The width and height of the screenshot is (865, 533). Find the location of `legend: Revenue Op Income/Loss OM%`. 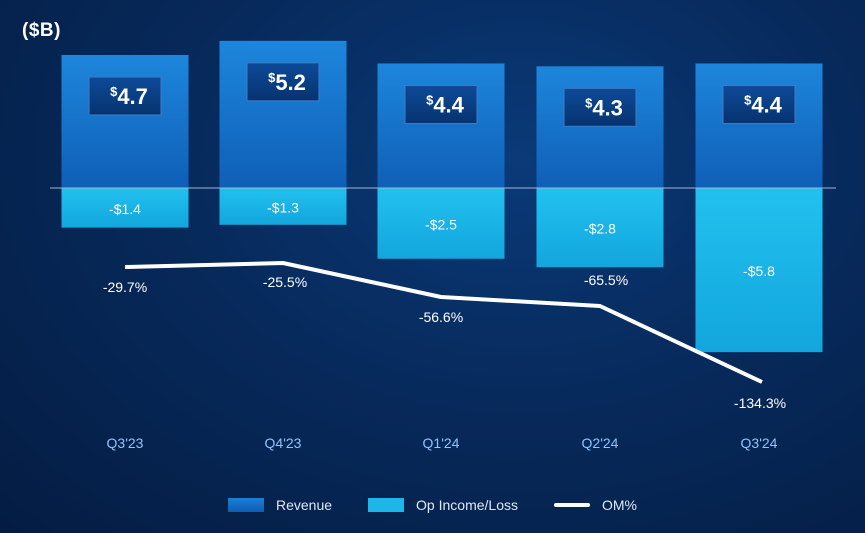

legend: Revenue Op Income/Loss OM% is located at coordinates (432, 505).